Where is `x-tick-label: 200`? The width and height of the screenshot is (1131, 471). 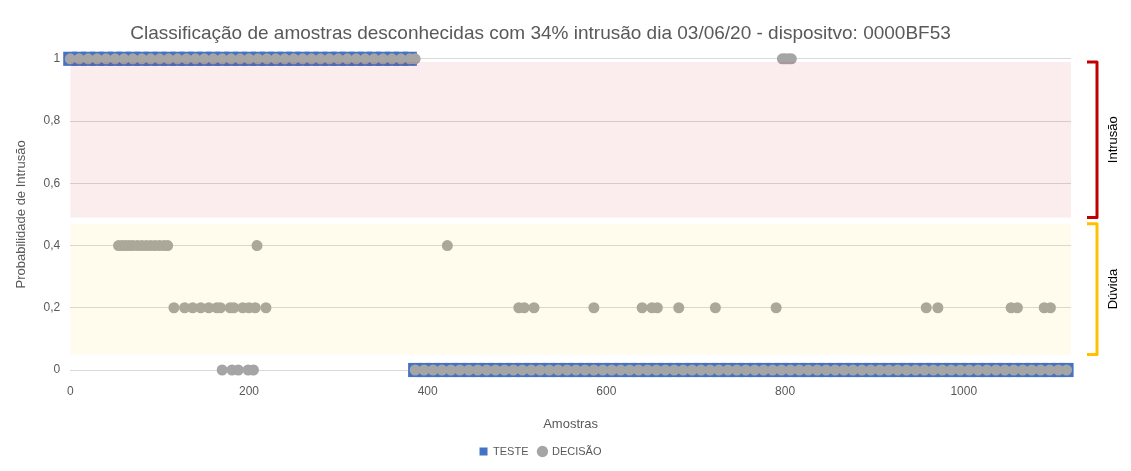 x-tick-label: 200 is located at coordinates (249, 390).